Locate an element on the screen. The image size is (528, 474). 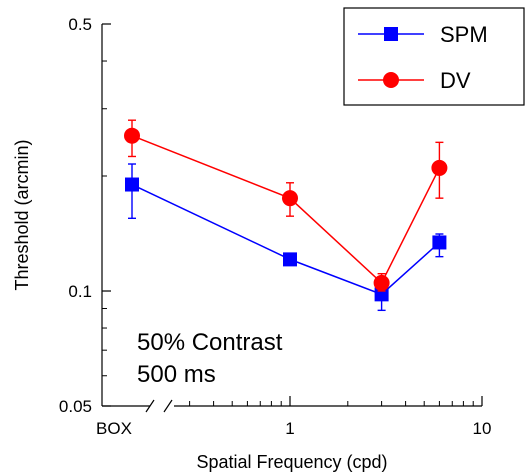
annotation-duration: 500 ms is located at coordinates (176, 374).